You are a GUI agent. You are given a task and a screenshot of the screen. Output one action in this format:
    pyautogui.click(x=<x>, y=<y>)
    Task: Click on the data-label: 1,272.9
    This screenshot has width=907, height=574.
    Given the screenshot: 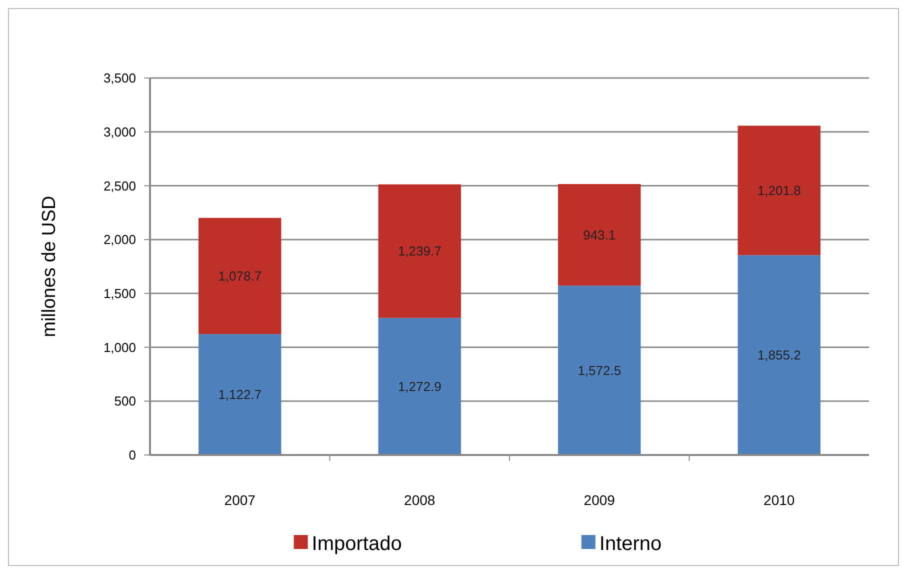 What is the action you would take?
    pyautogui.click(x=420, y=386)
    